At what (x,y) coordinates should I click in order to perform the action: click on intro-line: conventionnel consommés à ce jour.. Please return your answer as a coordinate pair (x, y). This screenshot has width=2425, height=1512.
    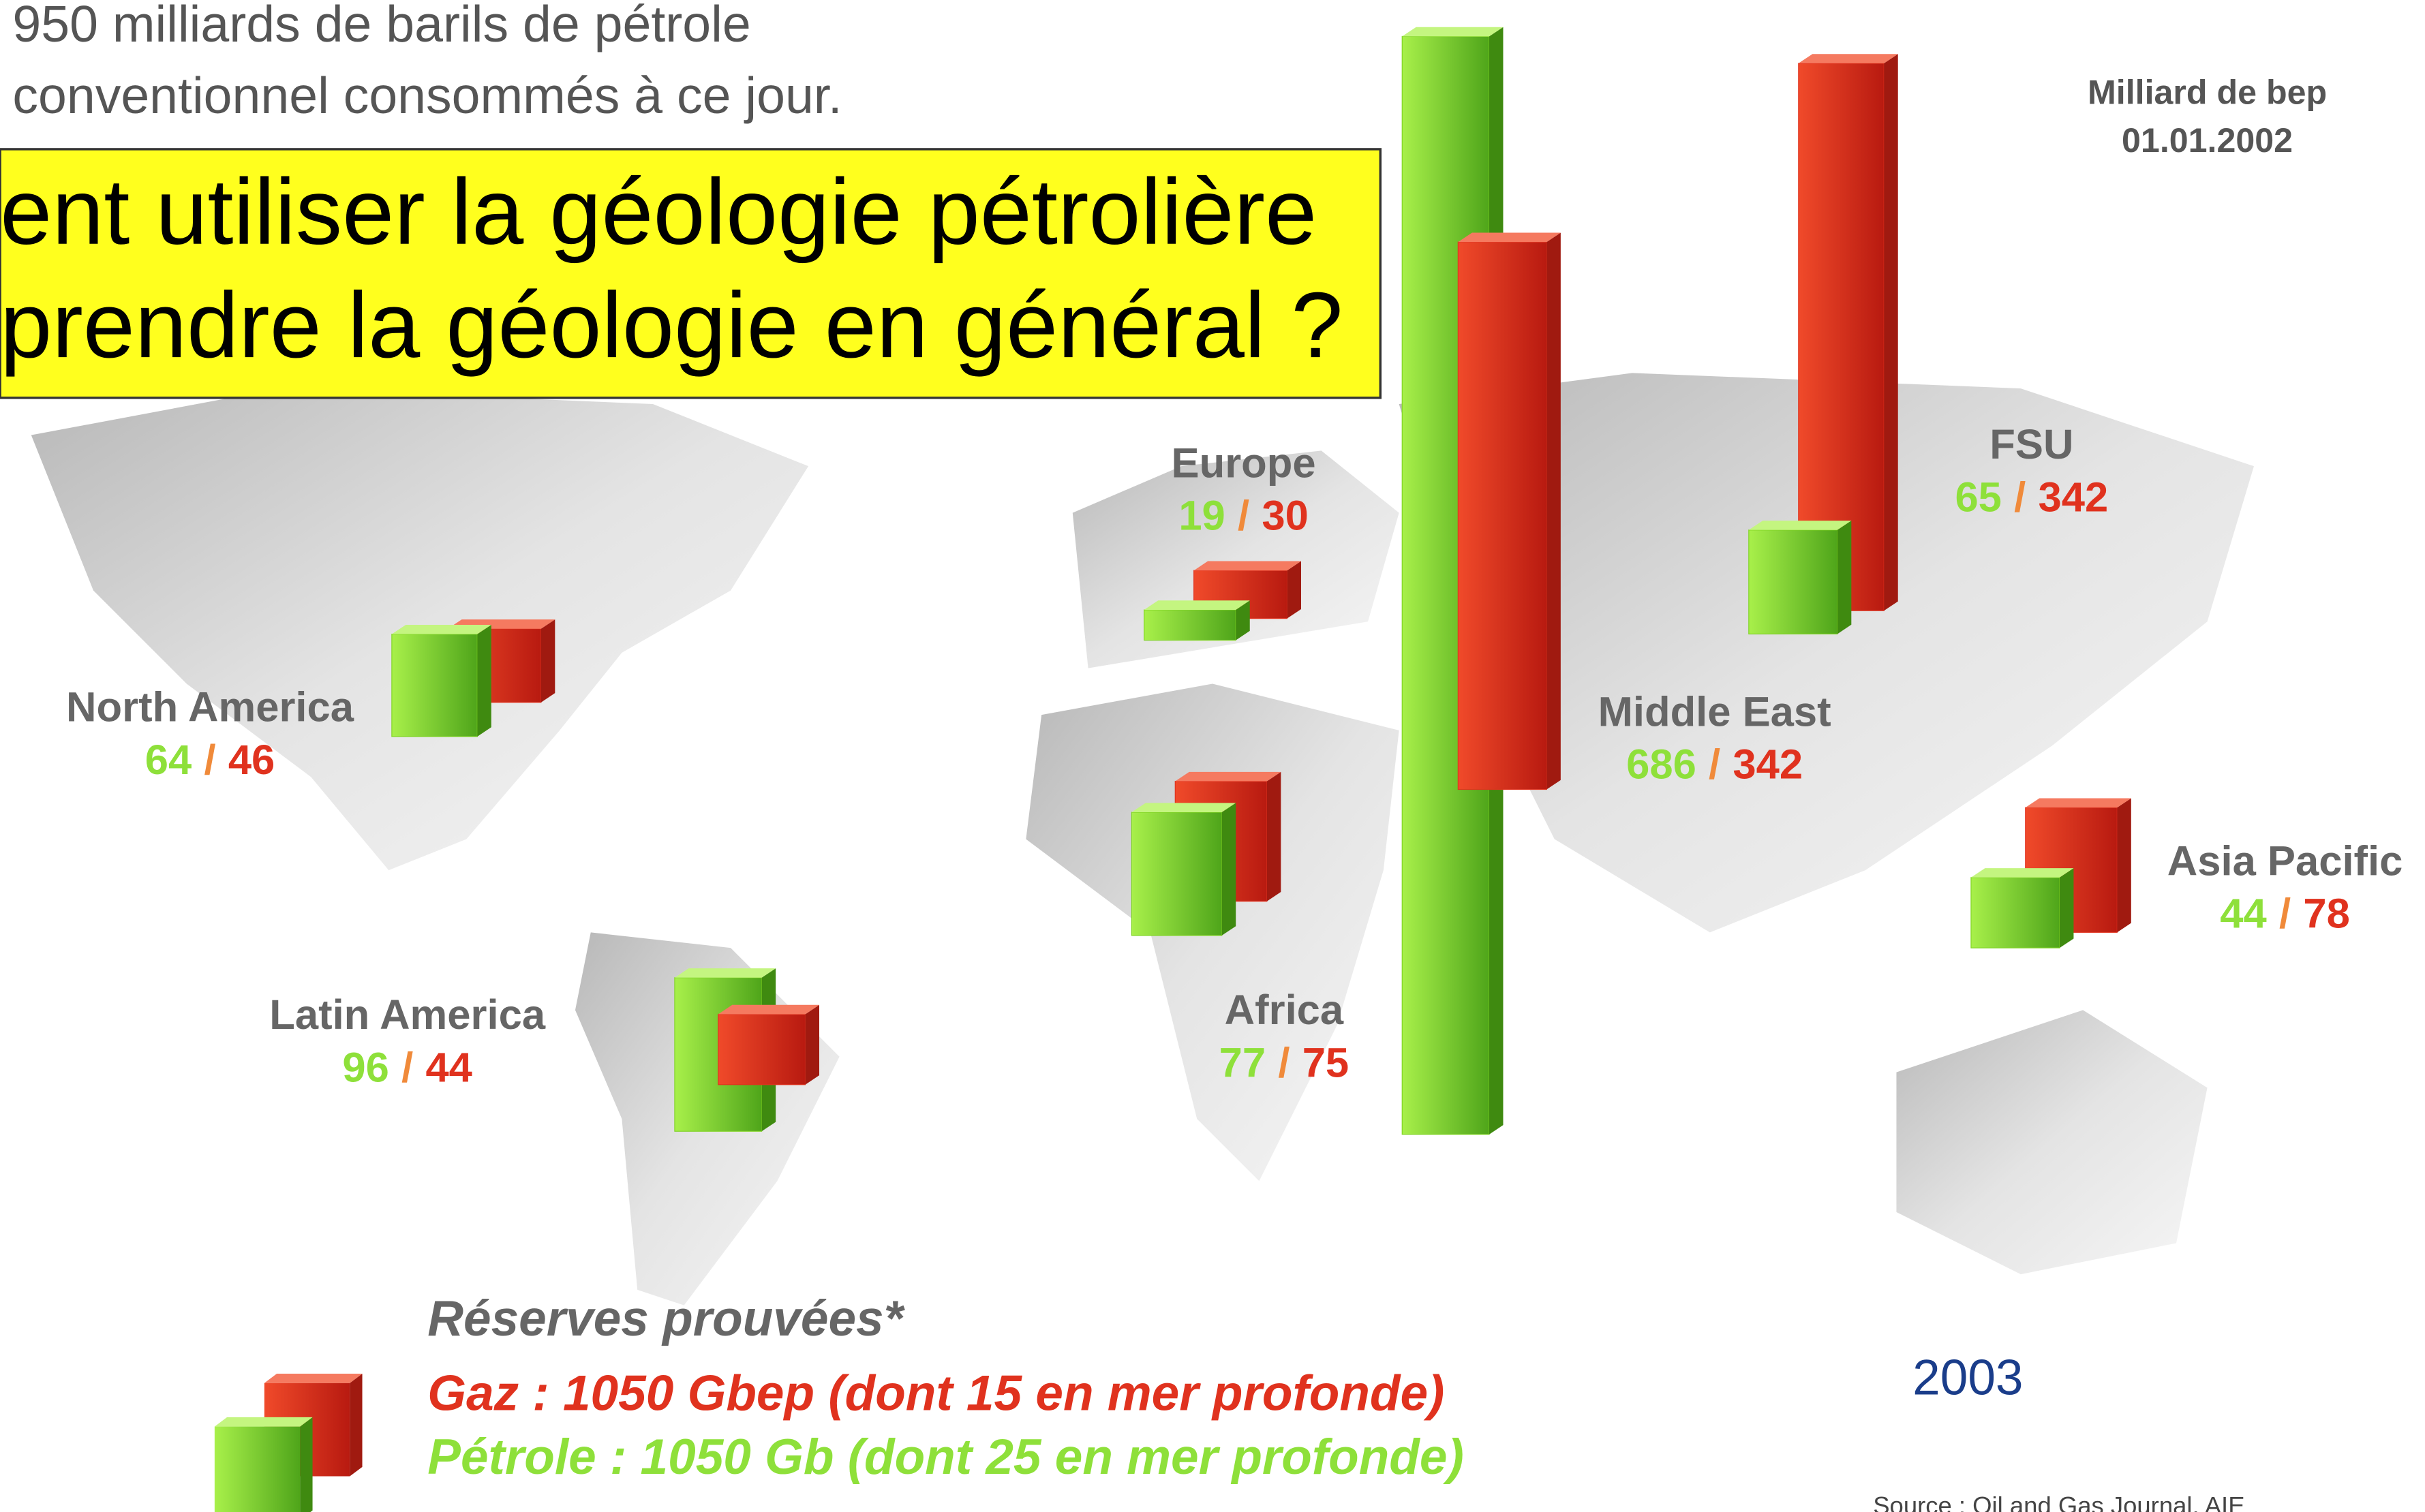
    Looking at the image, I should click on (427, 95).